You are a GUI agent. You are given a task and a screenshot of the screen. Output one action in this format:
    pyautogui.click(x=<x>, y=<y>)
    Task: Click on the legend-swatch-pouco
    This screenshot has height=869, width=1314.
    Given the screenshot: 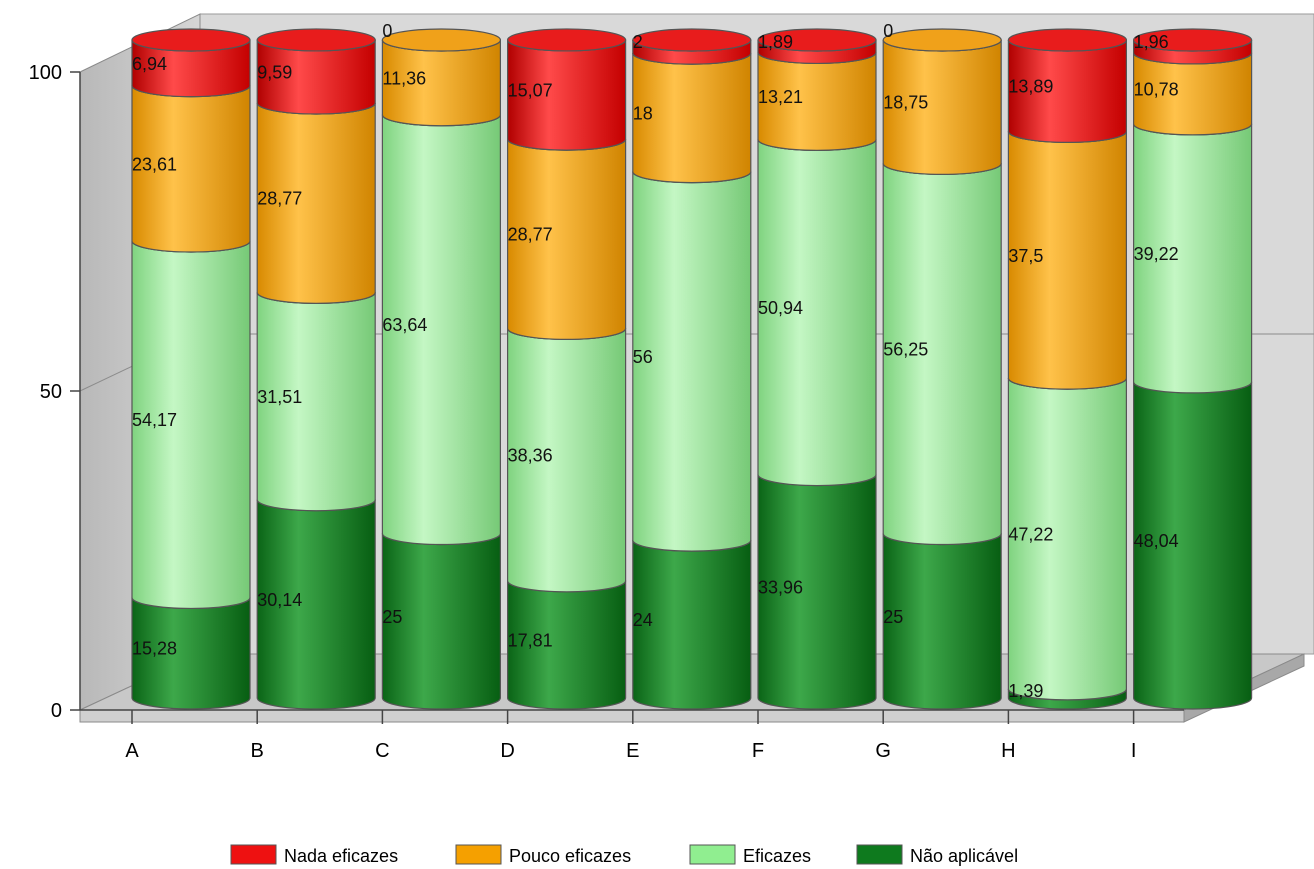 What is the action you would take?
    pyautogui.click(x=478, y=854)
    